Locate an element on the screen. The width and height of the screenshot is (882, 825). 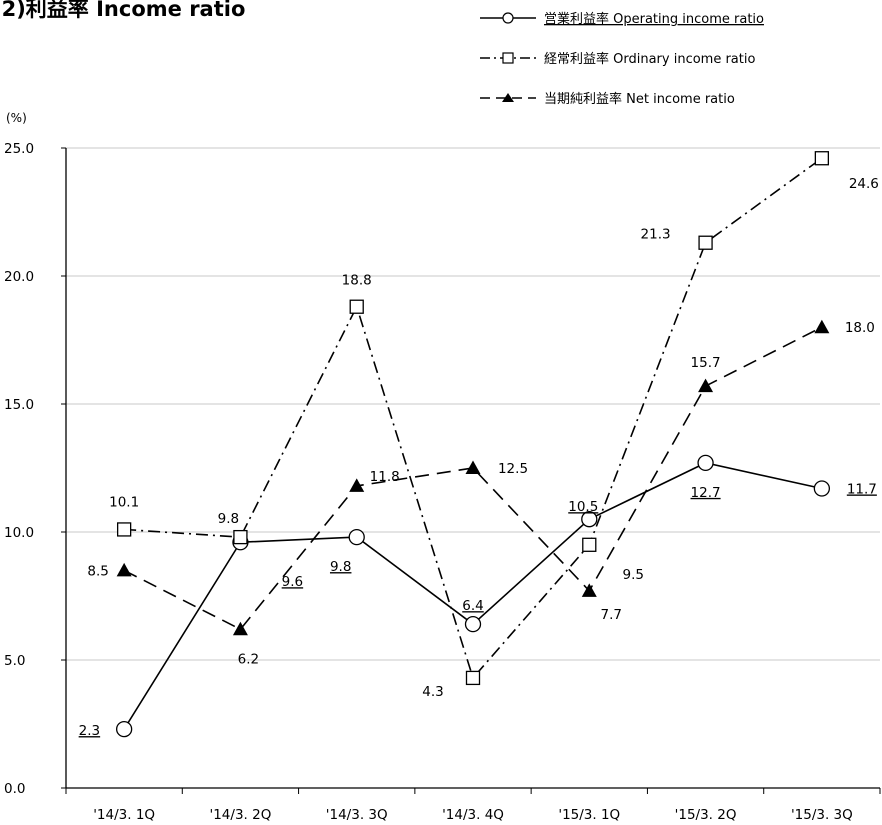
data-label-circle: 2.3 is located at coordinates (89, 731).